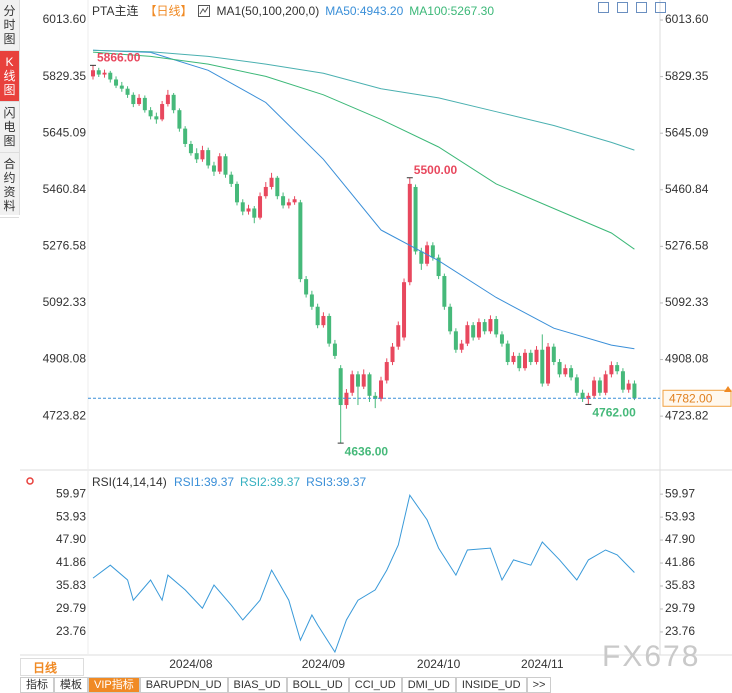 The image size is (732, 693). Describe the element at coordinates (257, 685) in the screenshot. I see `indicator-tab: BIAS_UD` at that location.